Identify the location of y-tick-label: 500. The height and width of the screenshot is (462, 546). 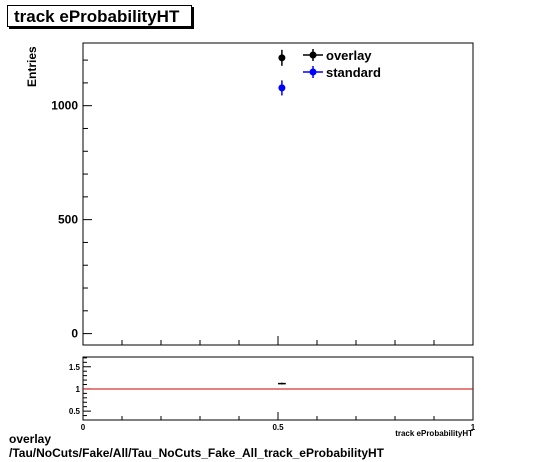
(68, 220).